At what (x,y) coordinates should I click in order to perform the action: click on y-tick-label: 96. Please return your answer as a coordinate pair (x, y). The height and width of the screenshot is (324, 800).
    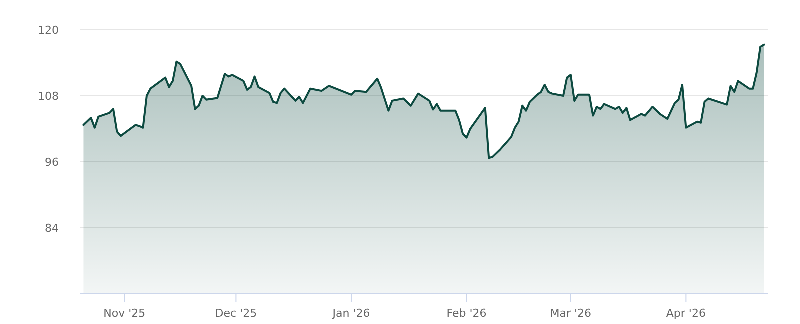
    Looking at the image, I should click on (52, 162).